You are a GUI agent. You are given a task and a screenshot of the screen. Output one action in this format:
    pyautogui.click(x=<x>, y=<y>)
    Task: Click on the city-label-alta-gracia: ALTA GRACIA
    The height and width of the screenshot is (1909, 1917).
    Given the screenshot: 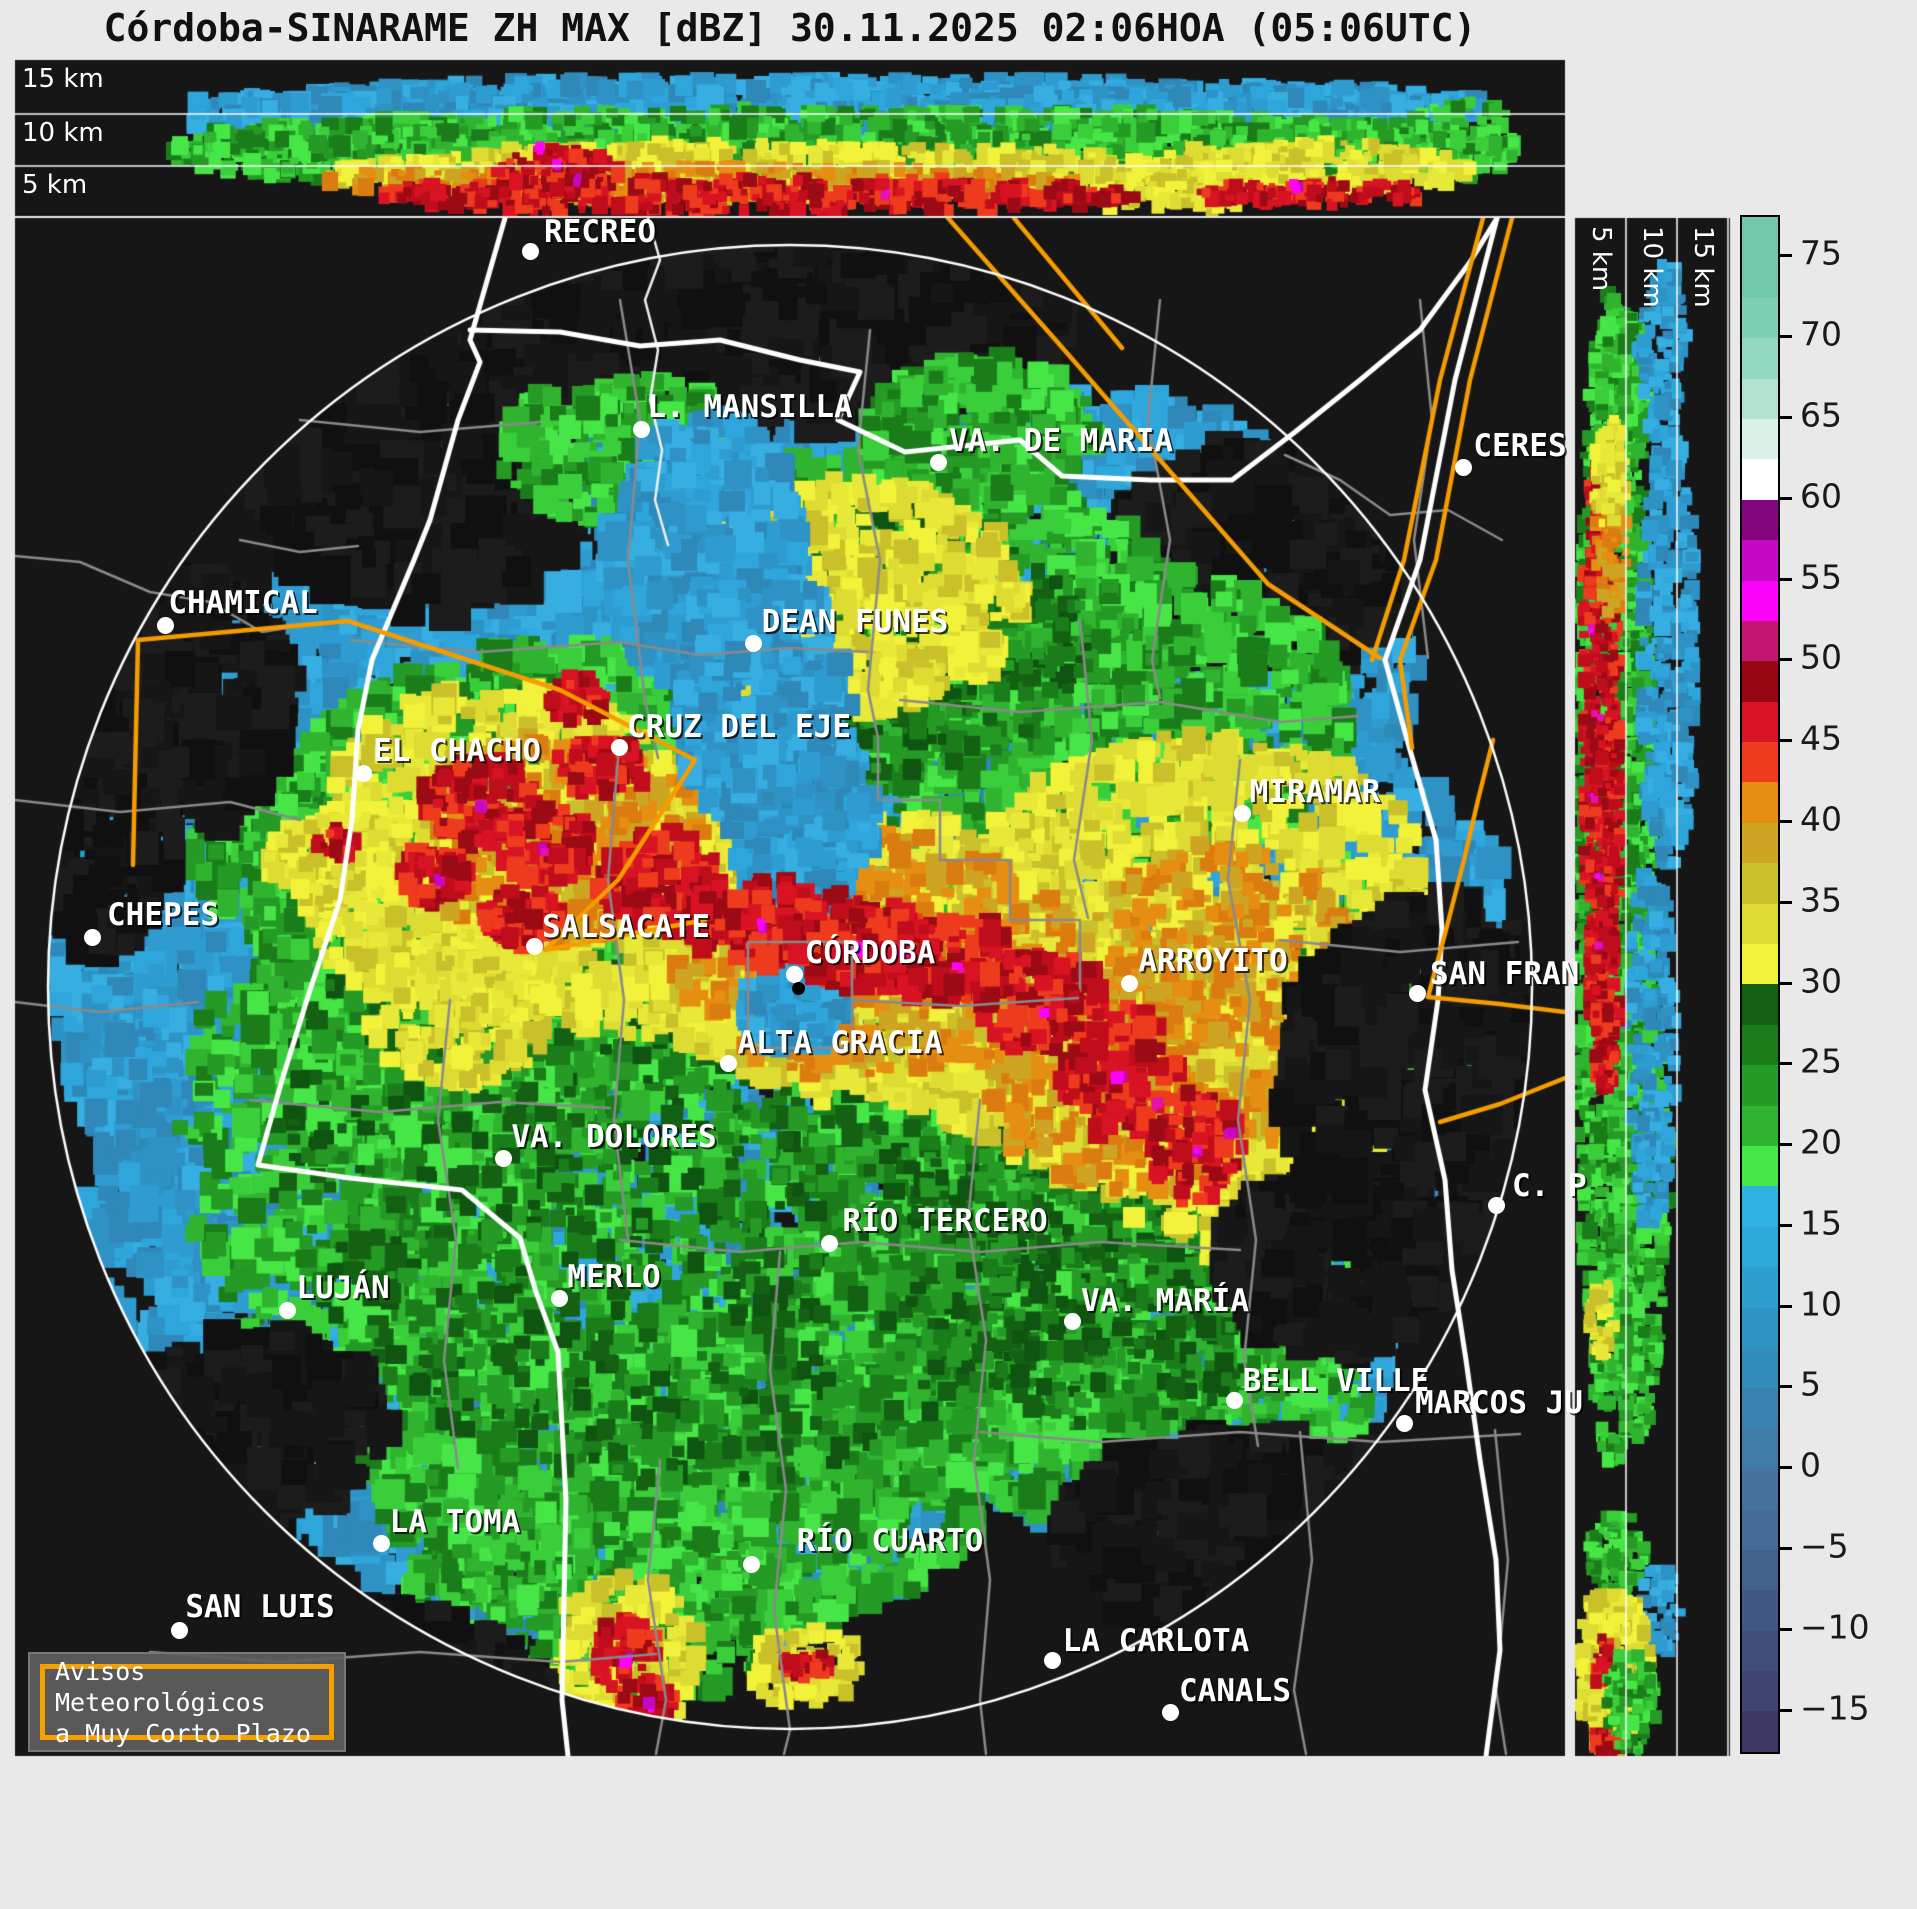 What is the action you would take?
    pyautogui.click(x=840, y=1043)
    